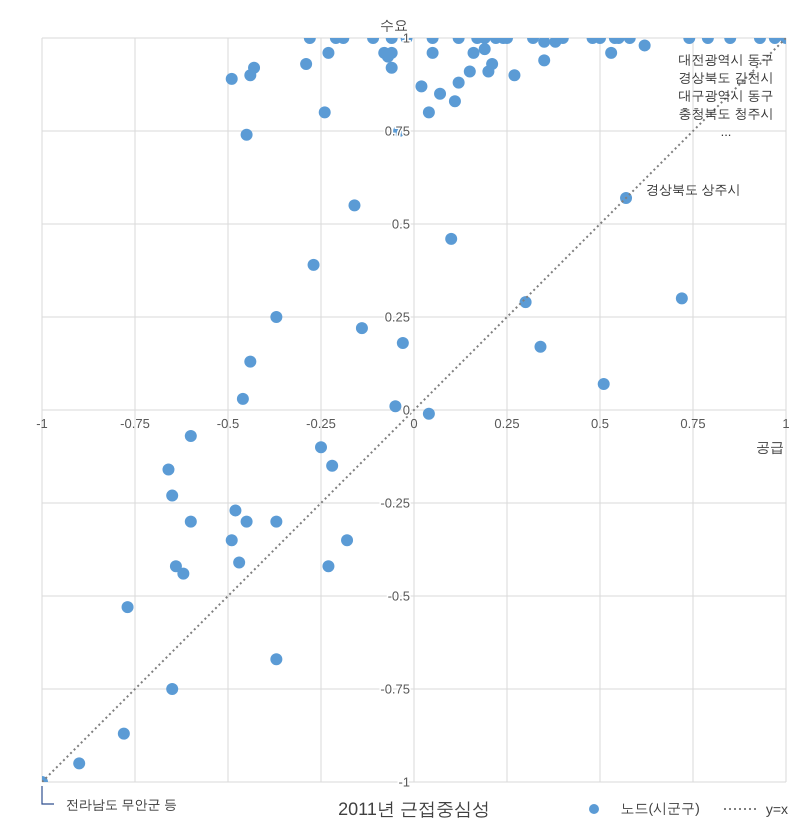 The width and height of the screenshot is (805, 835). What do you see at coordinates (786, 423) in the screenshot?
I see `x-tick-label: 1` at bounding box center [786, 423].